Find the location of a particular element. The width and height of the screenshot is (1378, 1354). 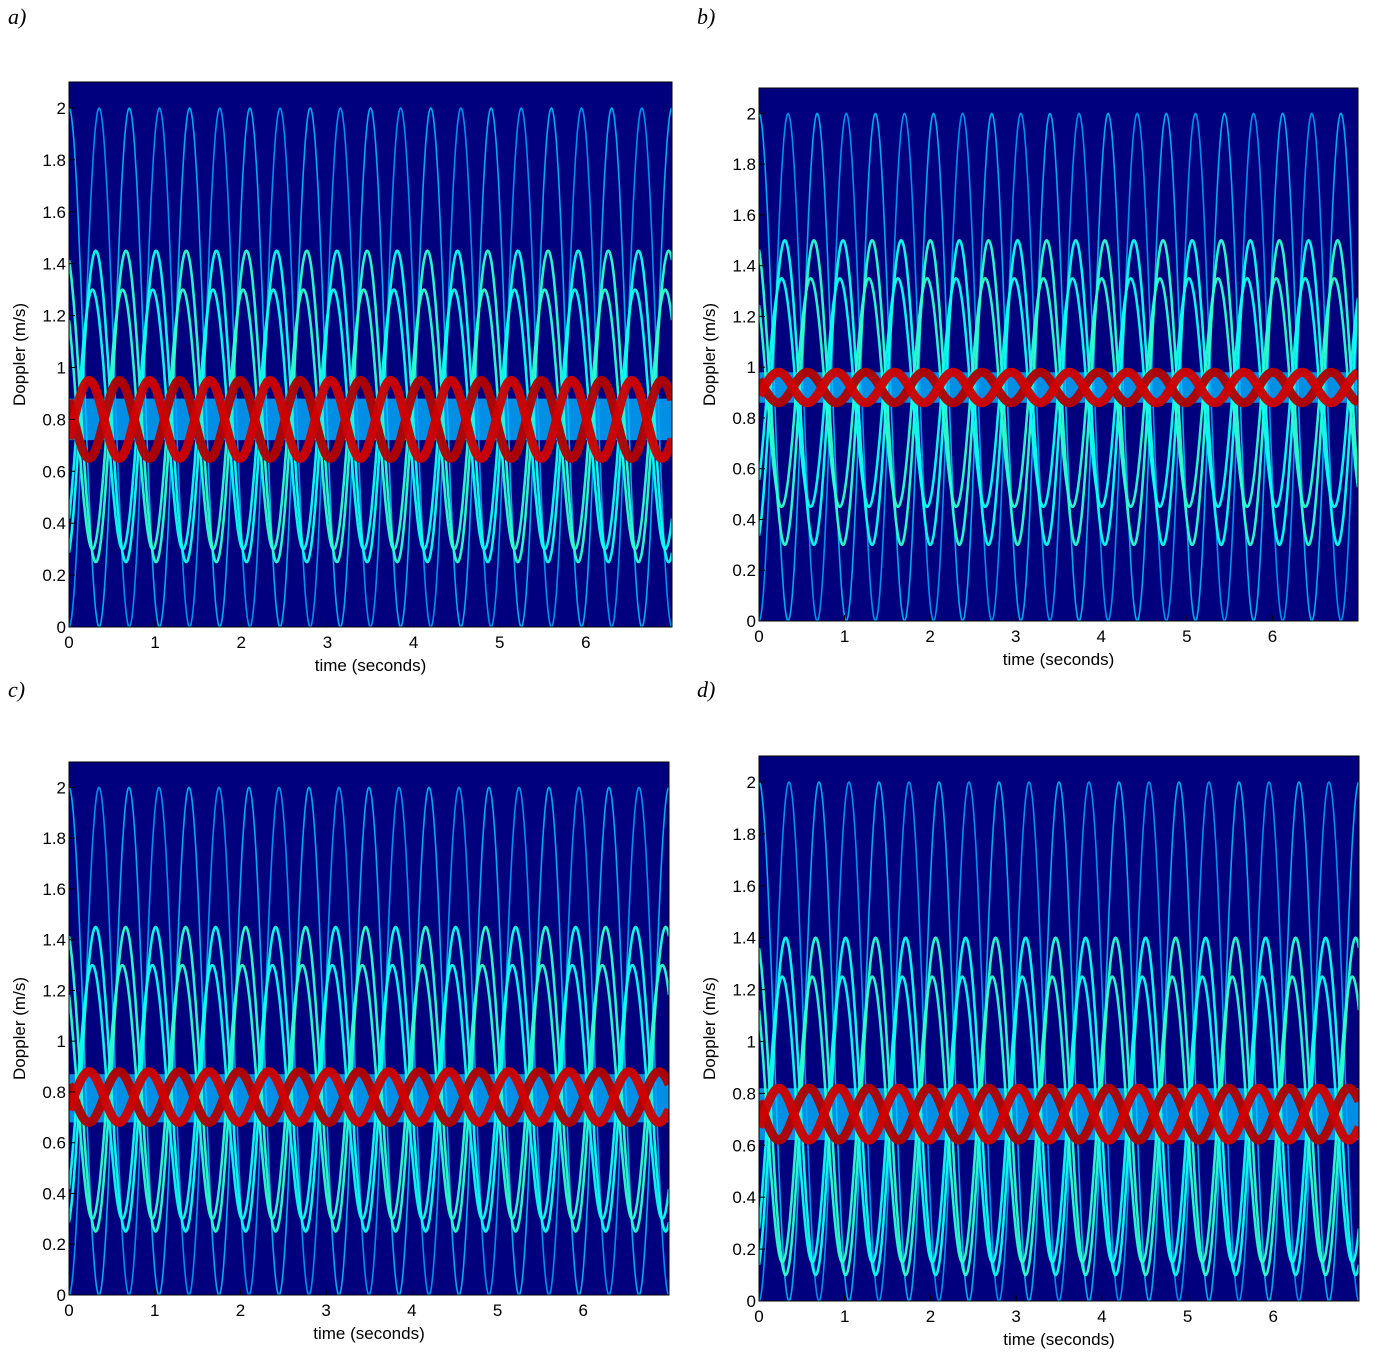

series-line-arms is located at coordinates (1058, 393).